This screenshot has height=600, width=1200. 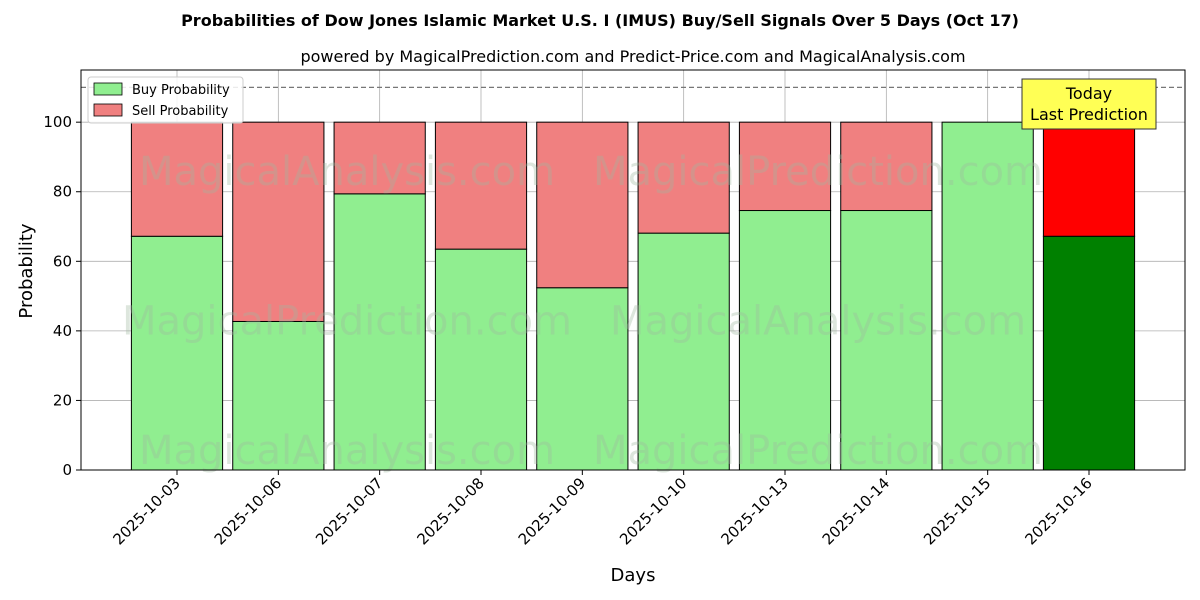 I want to click on y-axis-label: Probability, so click(x=26, y=270).